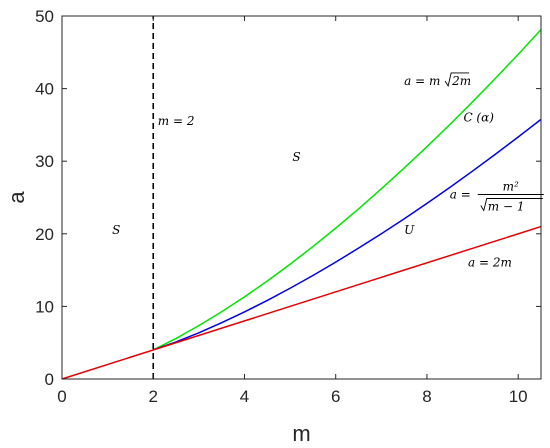 This screenshot has width=550, height=448. I want to click on annotation-blue_eq: a = m² m − 1, so click(497, 197).